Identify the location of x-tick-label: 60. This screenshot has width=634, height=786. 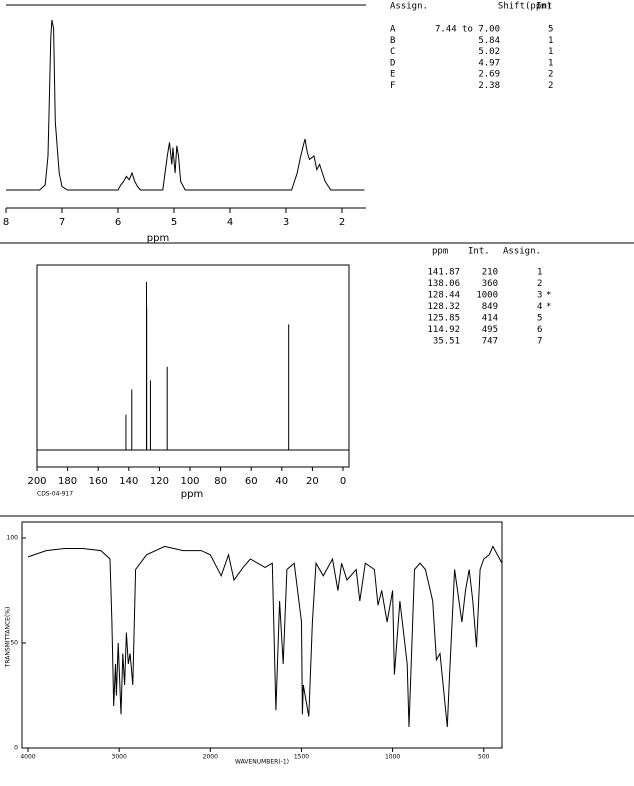
(251, 481).